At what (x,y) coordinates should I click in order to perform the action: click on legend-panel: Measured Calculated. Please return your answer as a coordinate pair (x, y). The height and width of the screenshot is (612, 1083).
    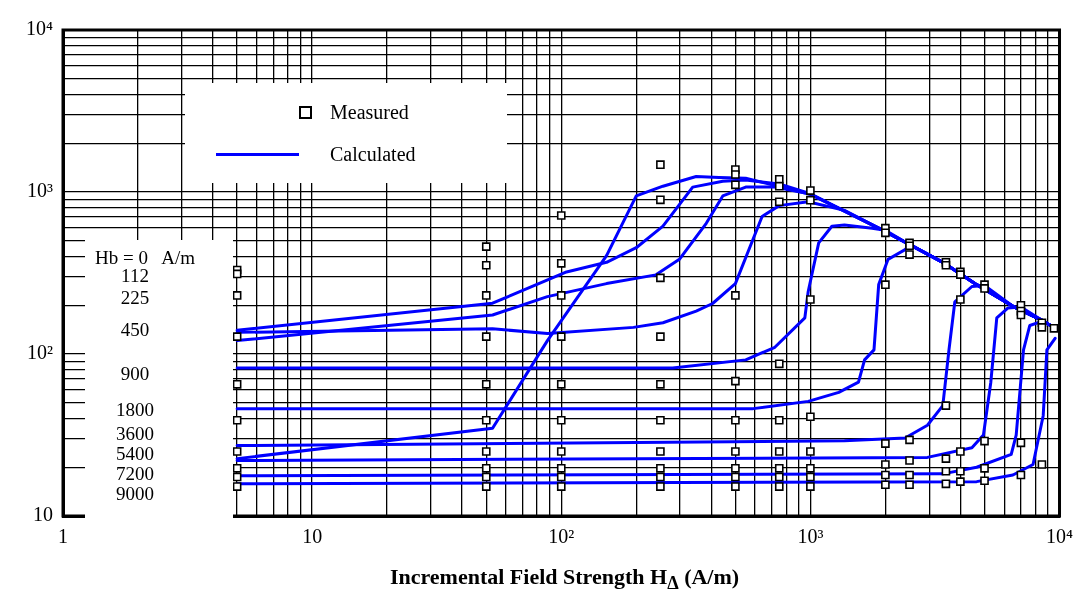
    Looking at the image, I should click on (346, 133).